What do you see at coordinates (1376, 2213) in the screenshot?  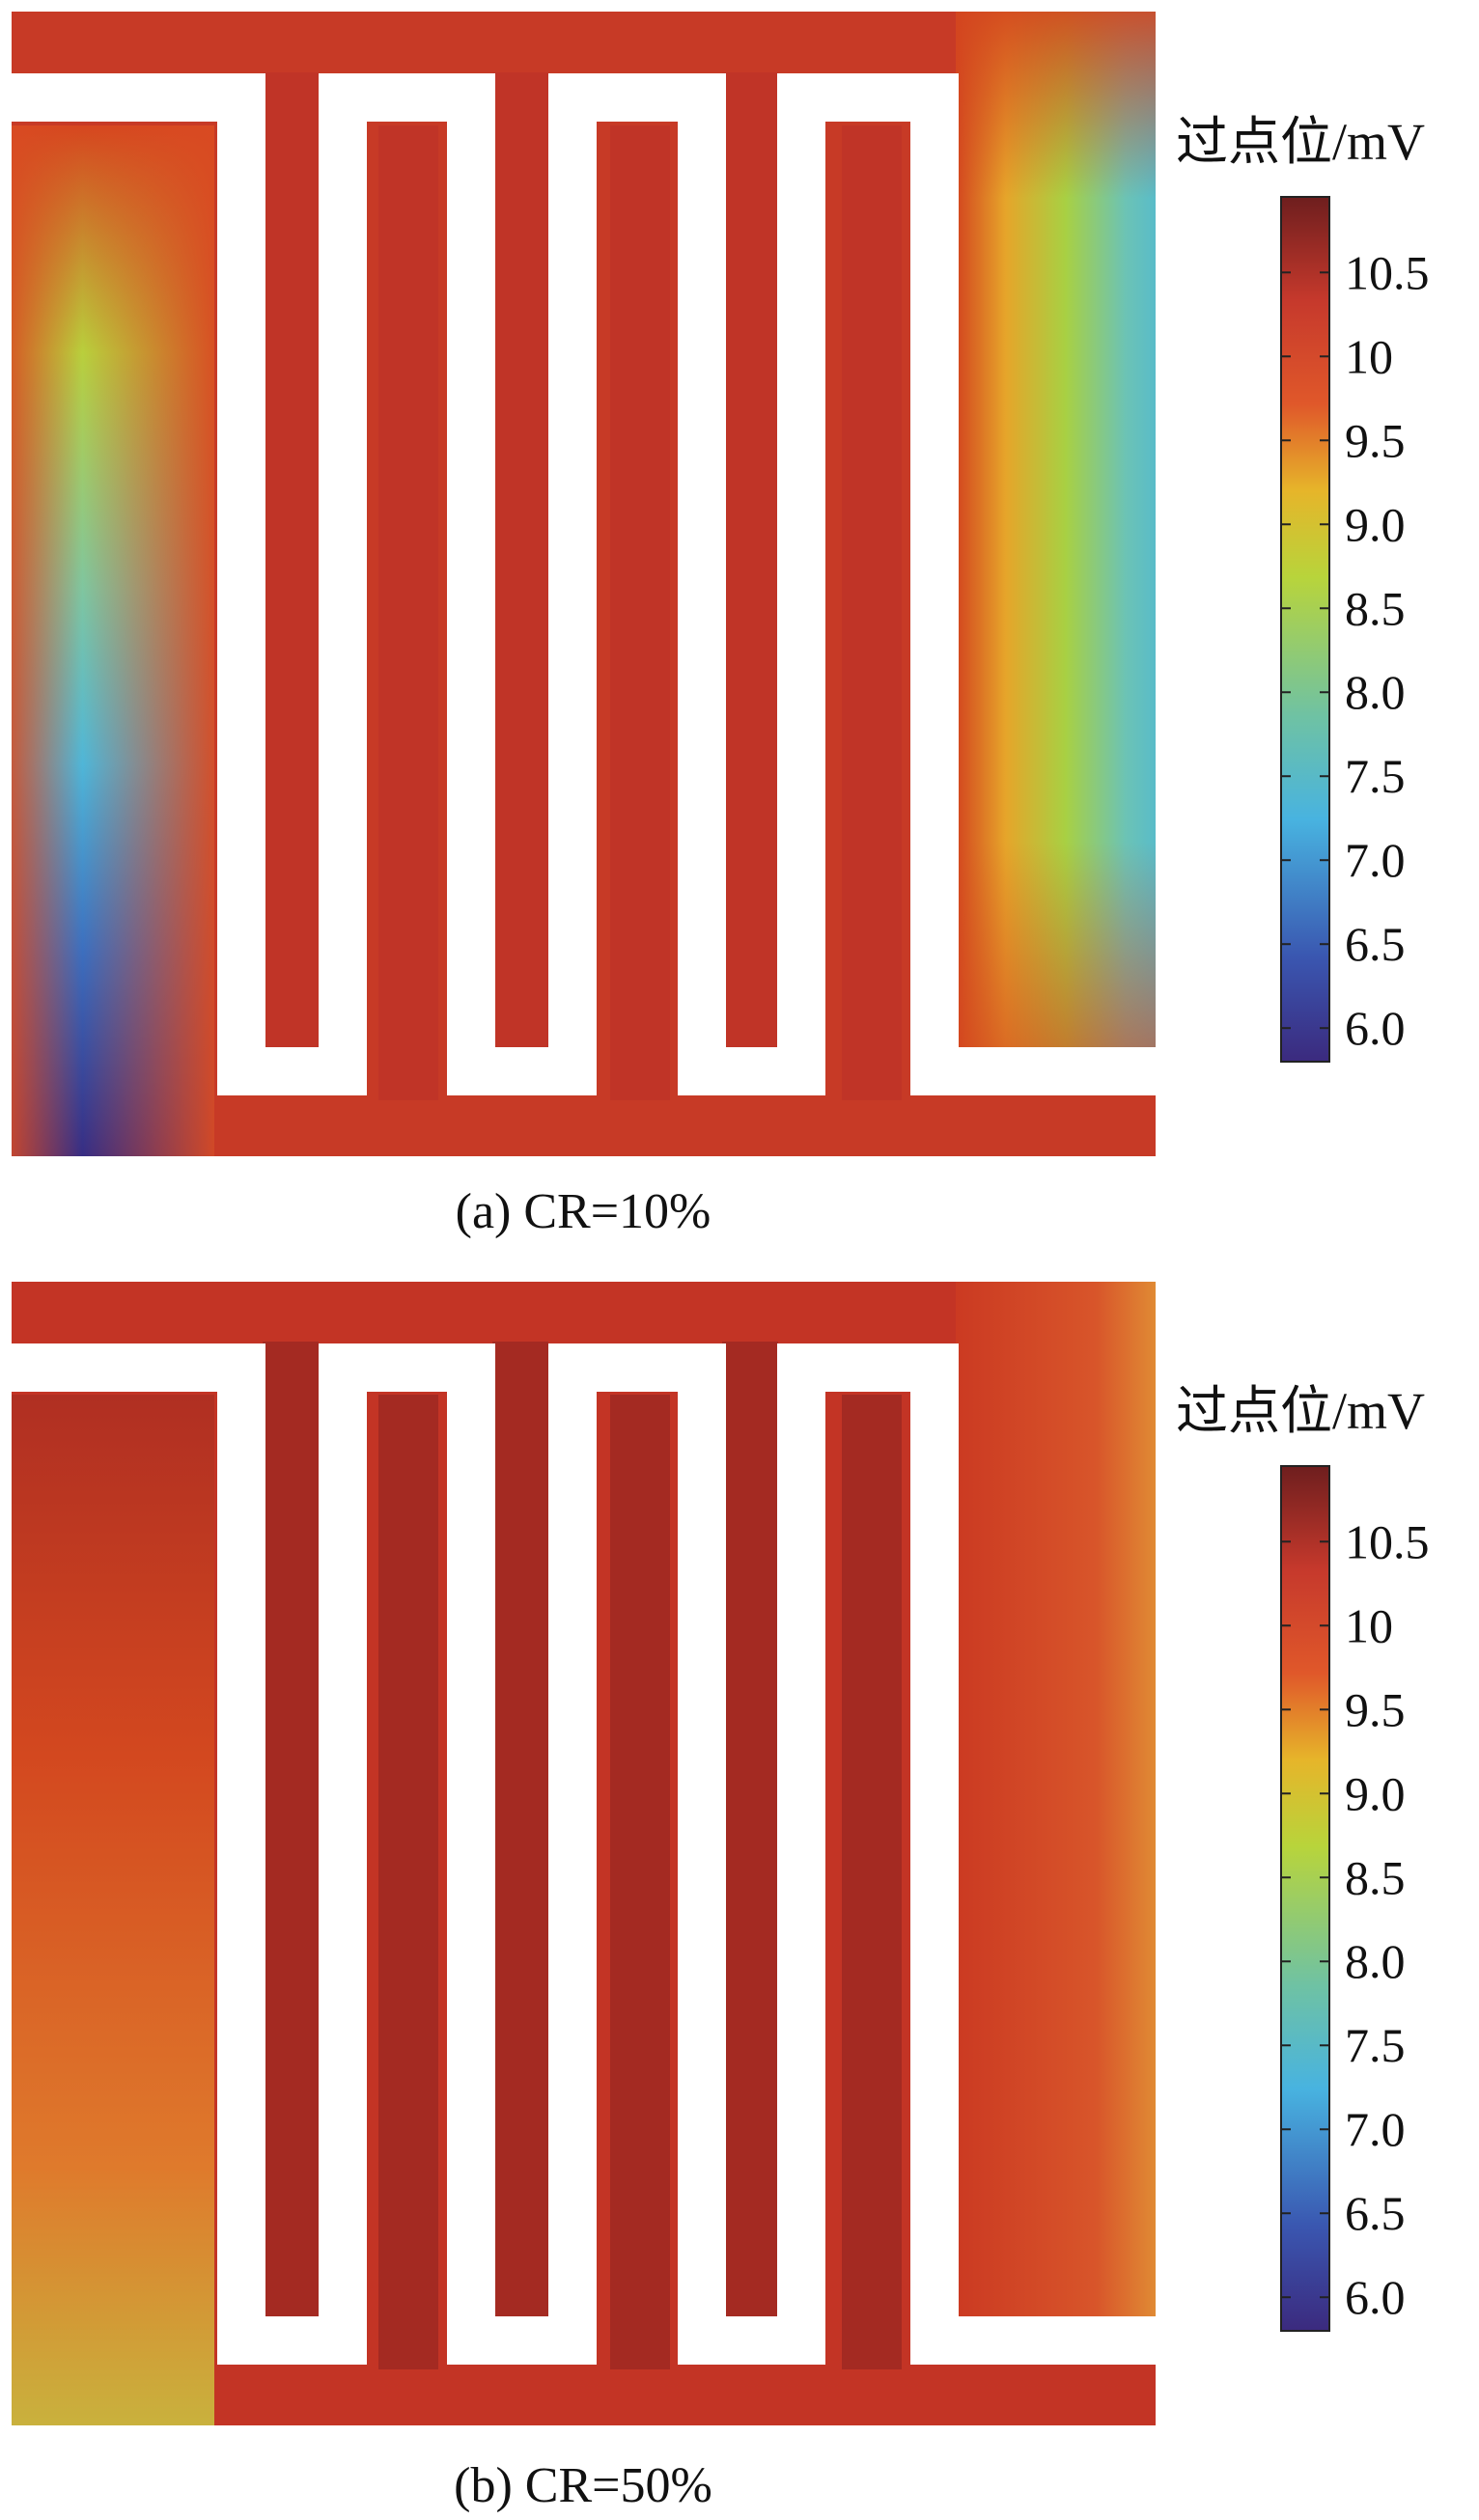 I see `colorbar-b-tick-label: 6.5` at bounding box center [1376, 2213].